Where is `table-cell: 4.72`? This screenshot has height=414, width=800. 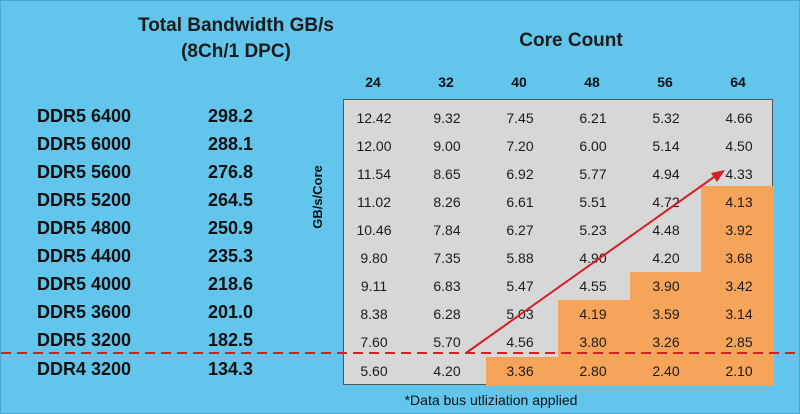 table-cell: 4.72 is located at coordinates (666, 202).